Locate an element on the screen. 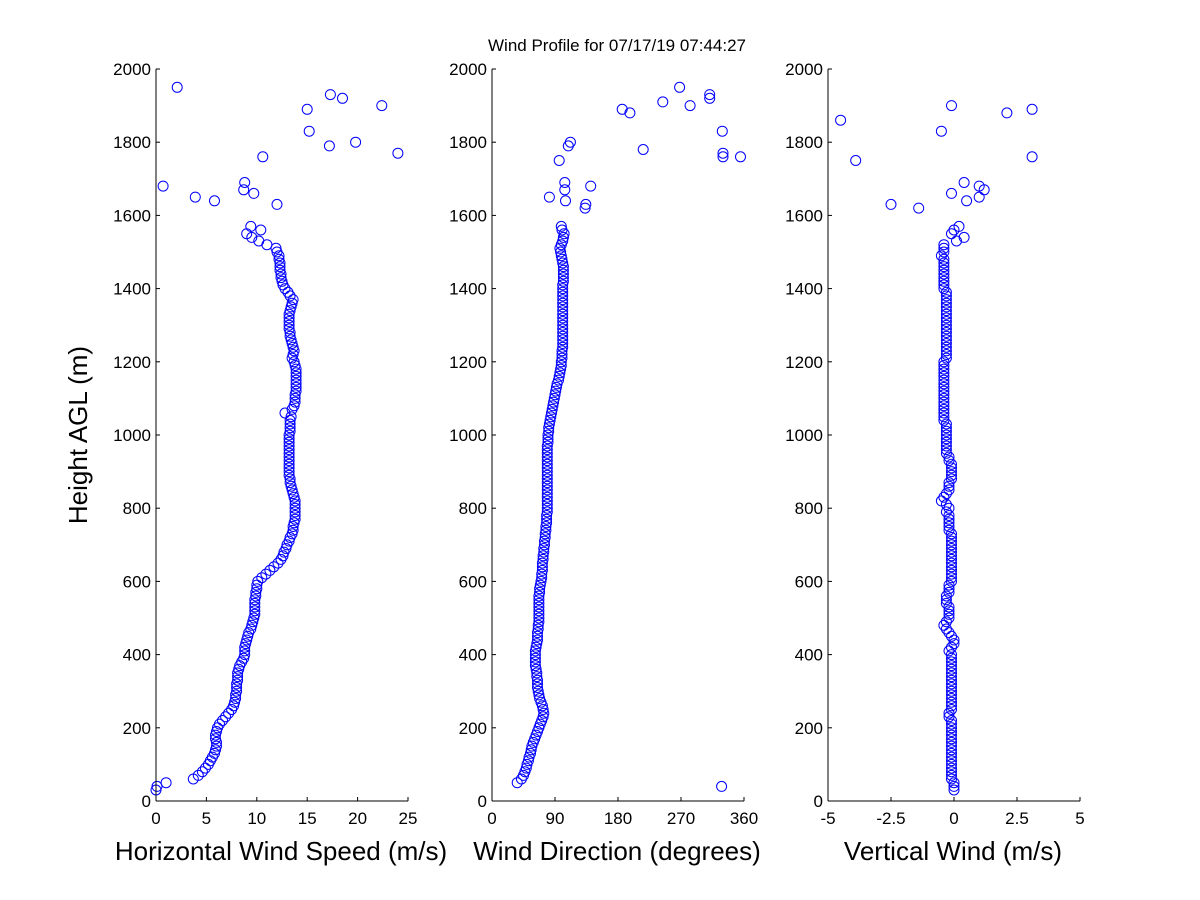  speed-x-tick-label: 15 is located at coordinates (307, 818).